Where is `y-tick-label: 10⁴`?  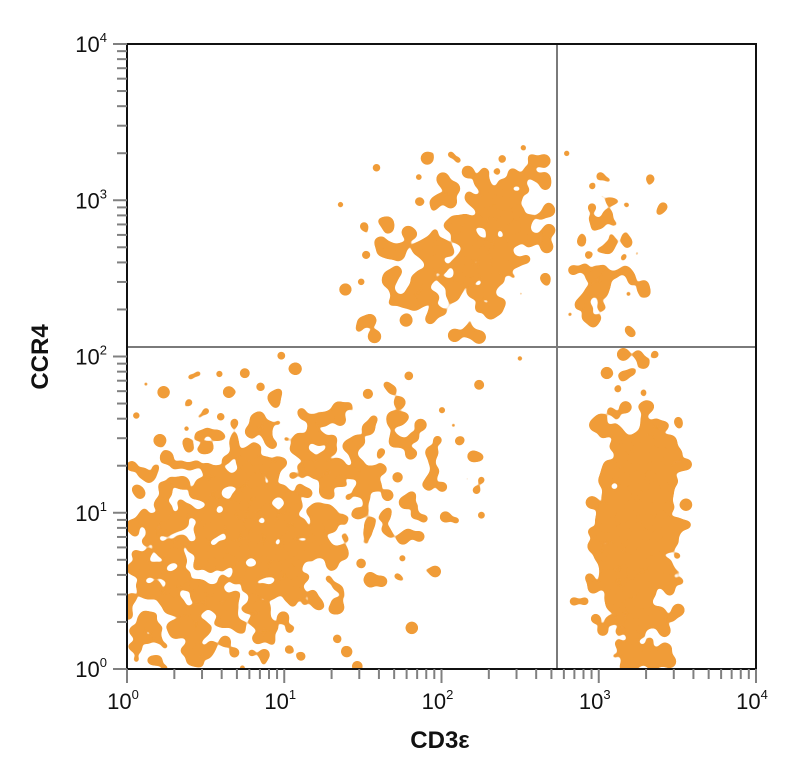 y-tick-label: 10⁴ is located at coordinates (91, 43).